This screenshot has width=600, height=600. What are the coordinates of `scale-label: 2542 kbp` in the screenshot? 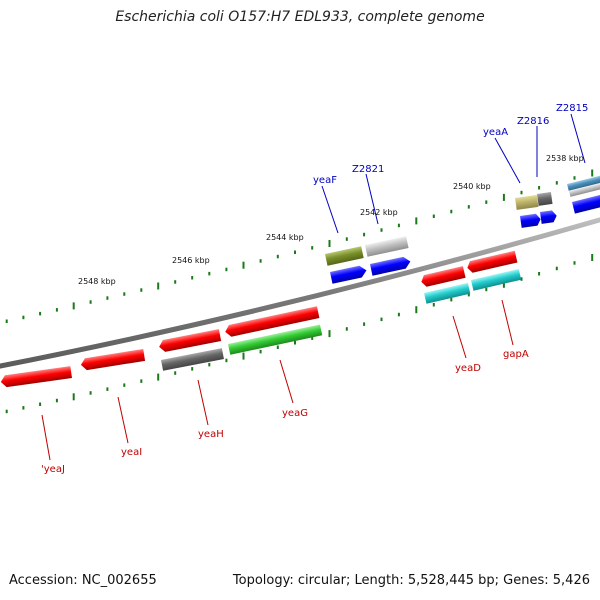 It's located at (379, 212).